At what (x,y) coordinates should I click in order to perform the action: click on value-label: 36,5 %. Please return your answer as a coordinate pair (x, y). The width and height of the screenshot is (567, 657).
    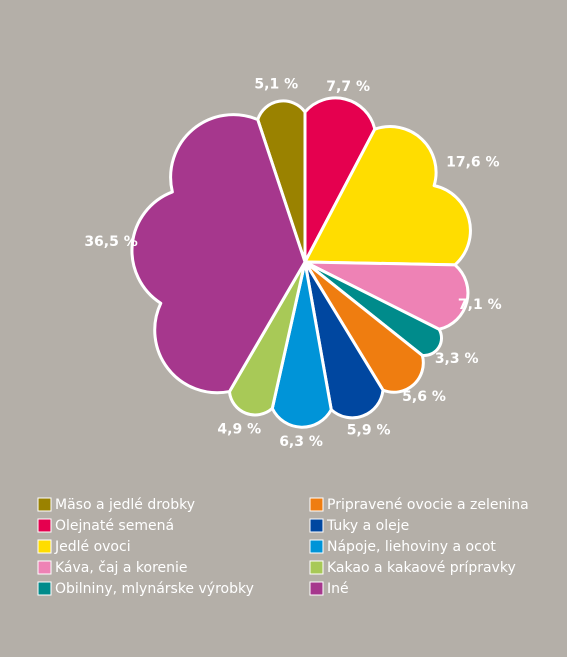
    Looking at the image, I should click on (110, 242).